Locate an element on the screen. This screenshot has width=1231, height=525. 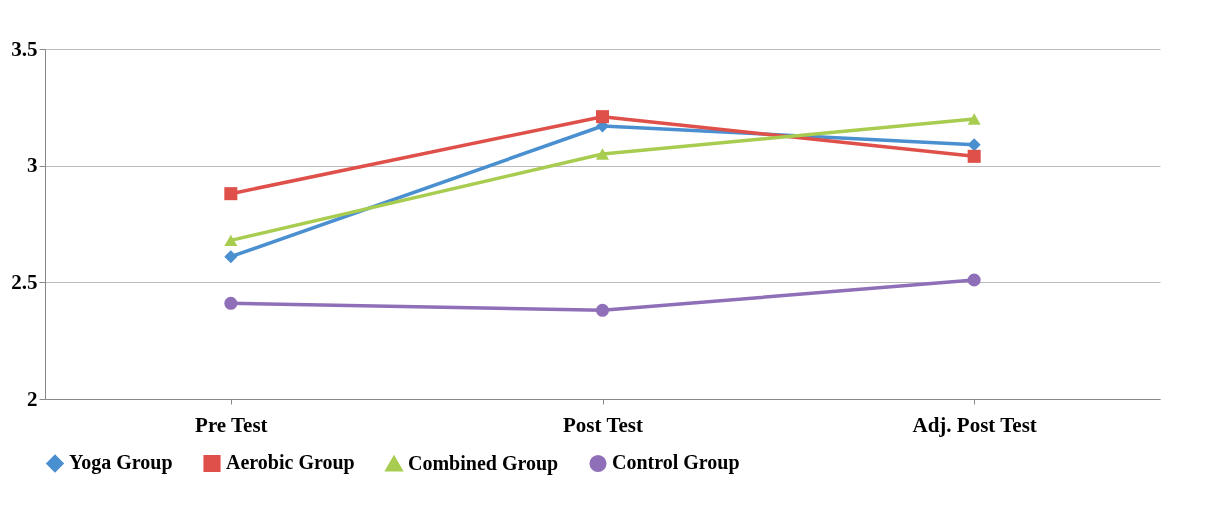
legend-label: Control Group is located at coordinates (676, 463).